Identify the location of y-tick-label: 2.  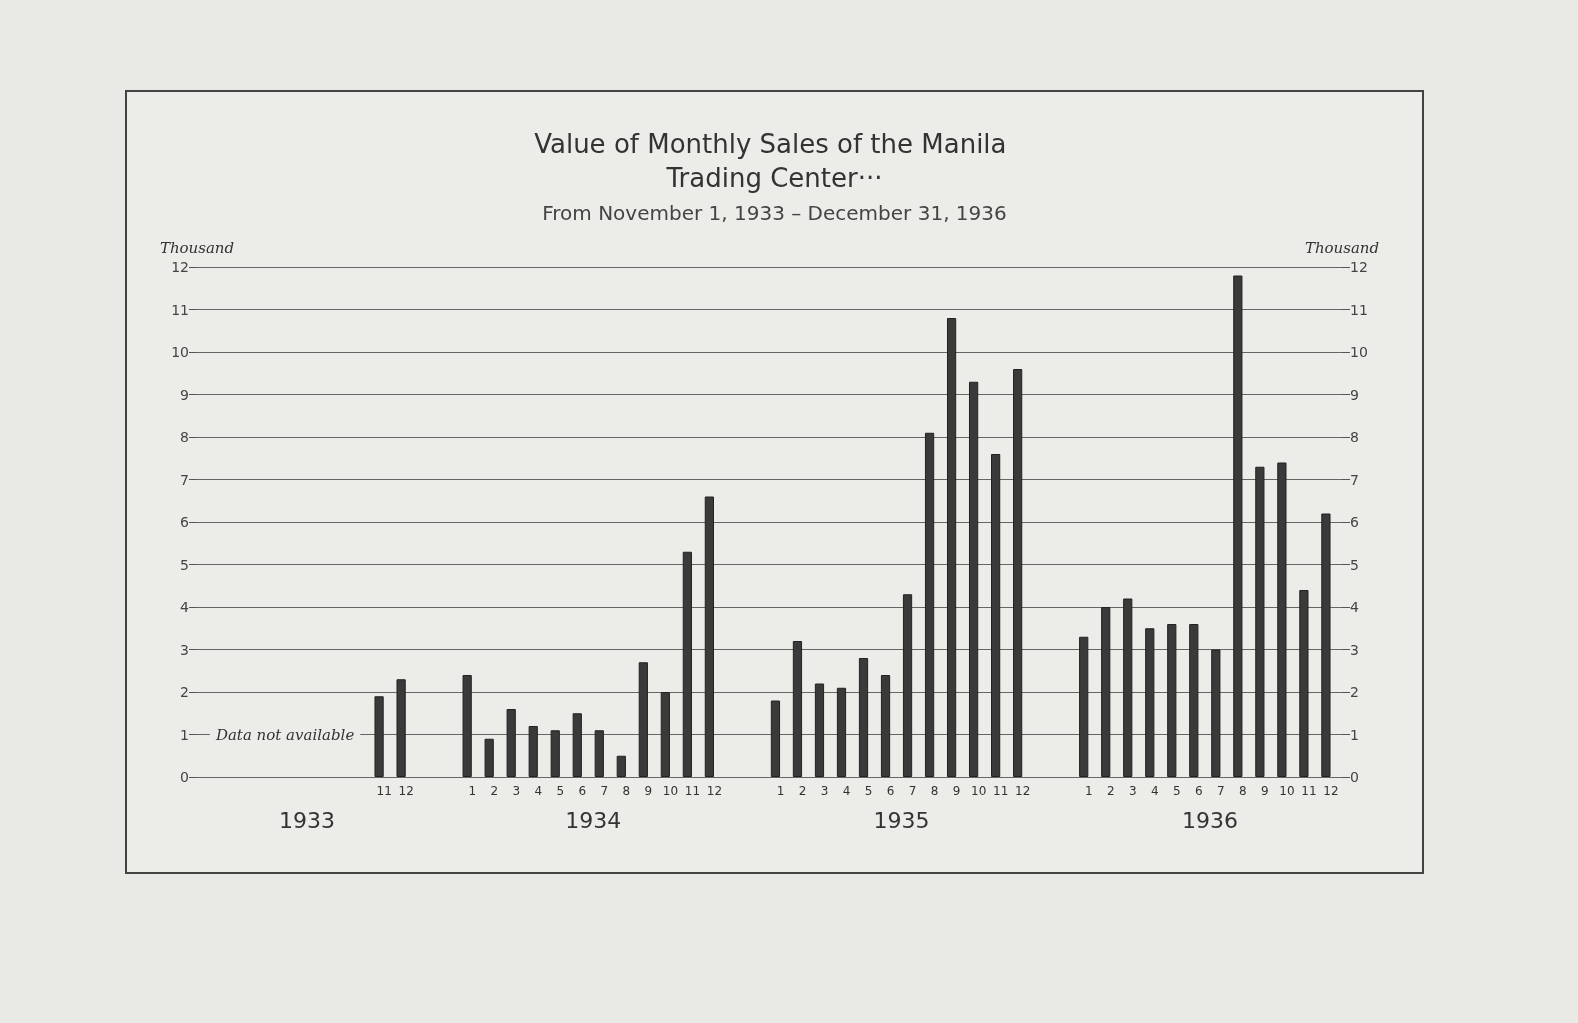
(184, 692).